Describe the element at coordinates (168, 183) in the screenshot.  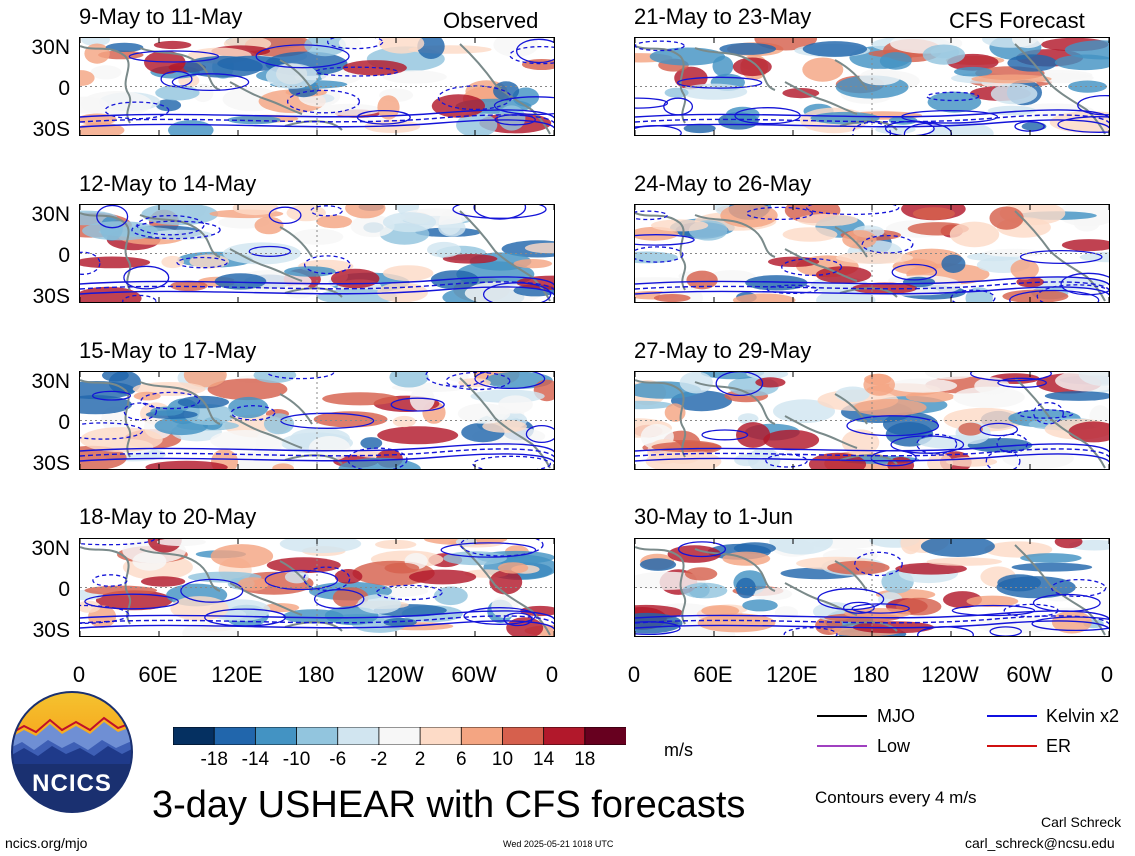
I see `panel-title-2: 12-May to 14-May` at that location.